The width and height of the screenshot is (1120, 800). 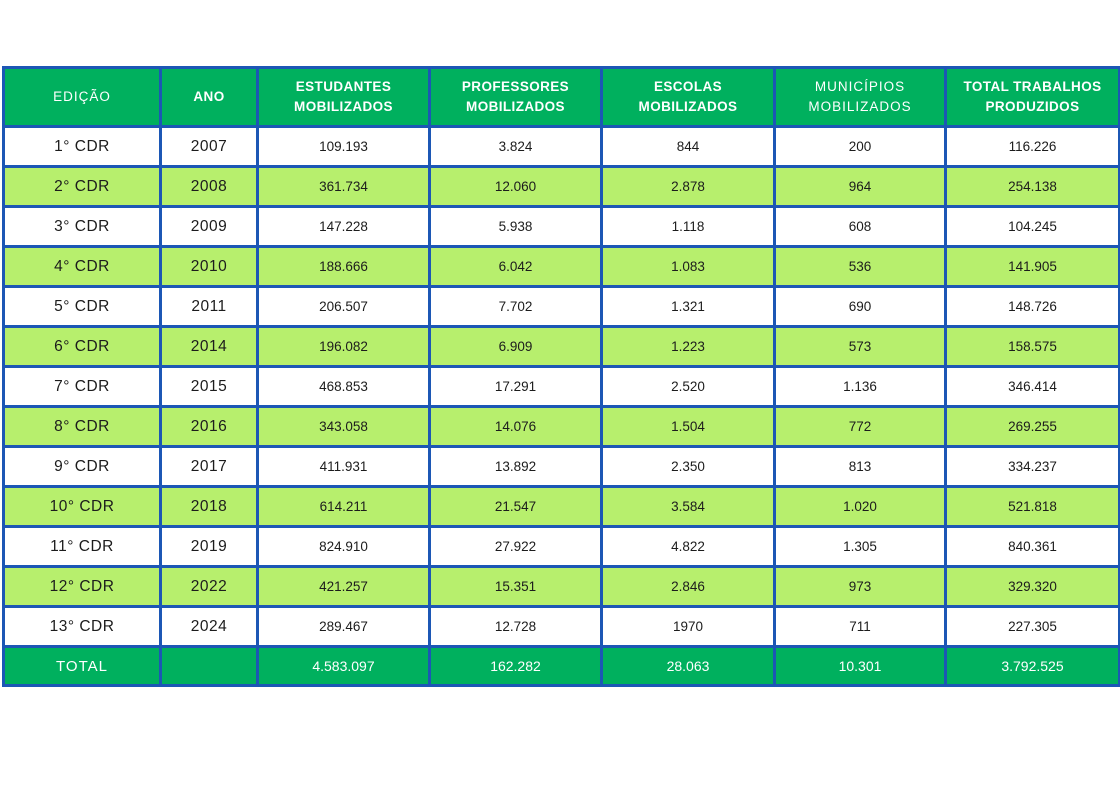 I want to click on cell-teachers: 7.702, so click(x=515, y=306).